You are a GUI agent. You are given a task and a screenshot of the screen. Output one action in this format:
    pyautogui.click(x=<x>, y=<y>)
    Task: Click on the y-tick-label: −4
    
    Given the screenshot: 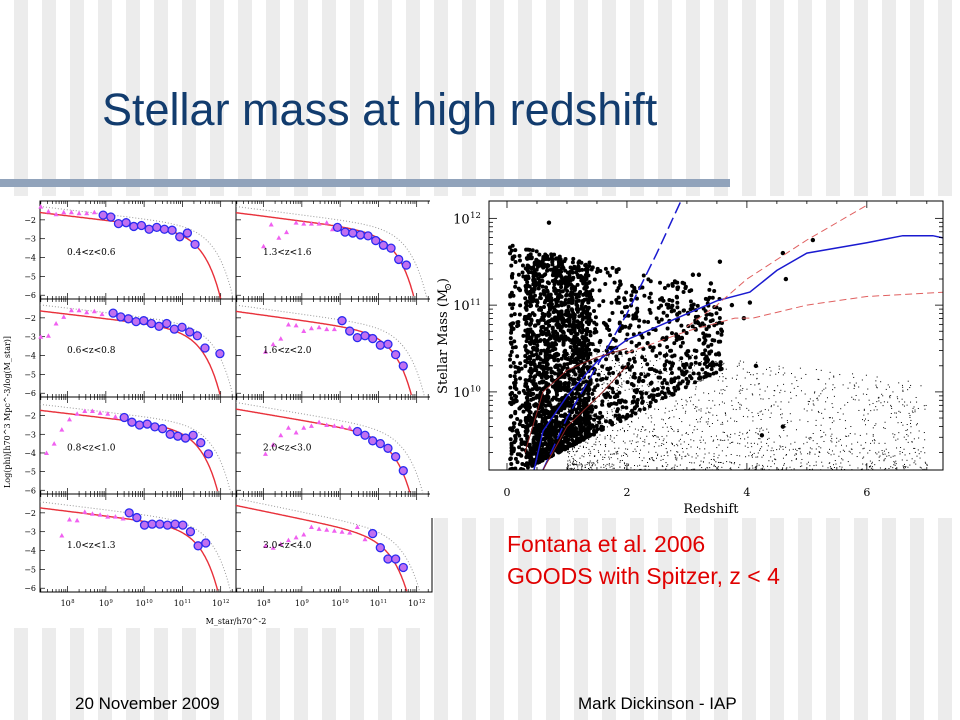 What is the action you would take?
    pyautogui.click(x=30, y=258)
    